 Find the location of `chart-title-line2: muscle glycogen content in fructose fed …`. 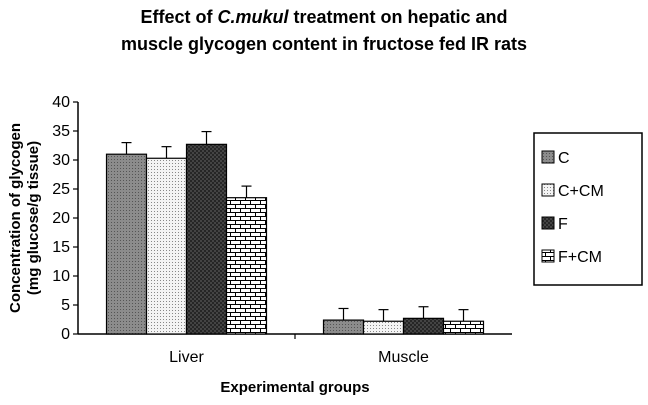

chart-title-line2: muscle glycogen content in fructose fed … is located at coordinates (324, 44).